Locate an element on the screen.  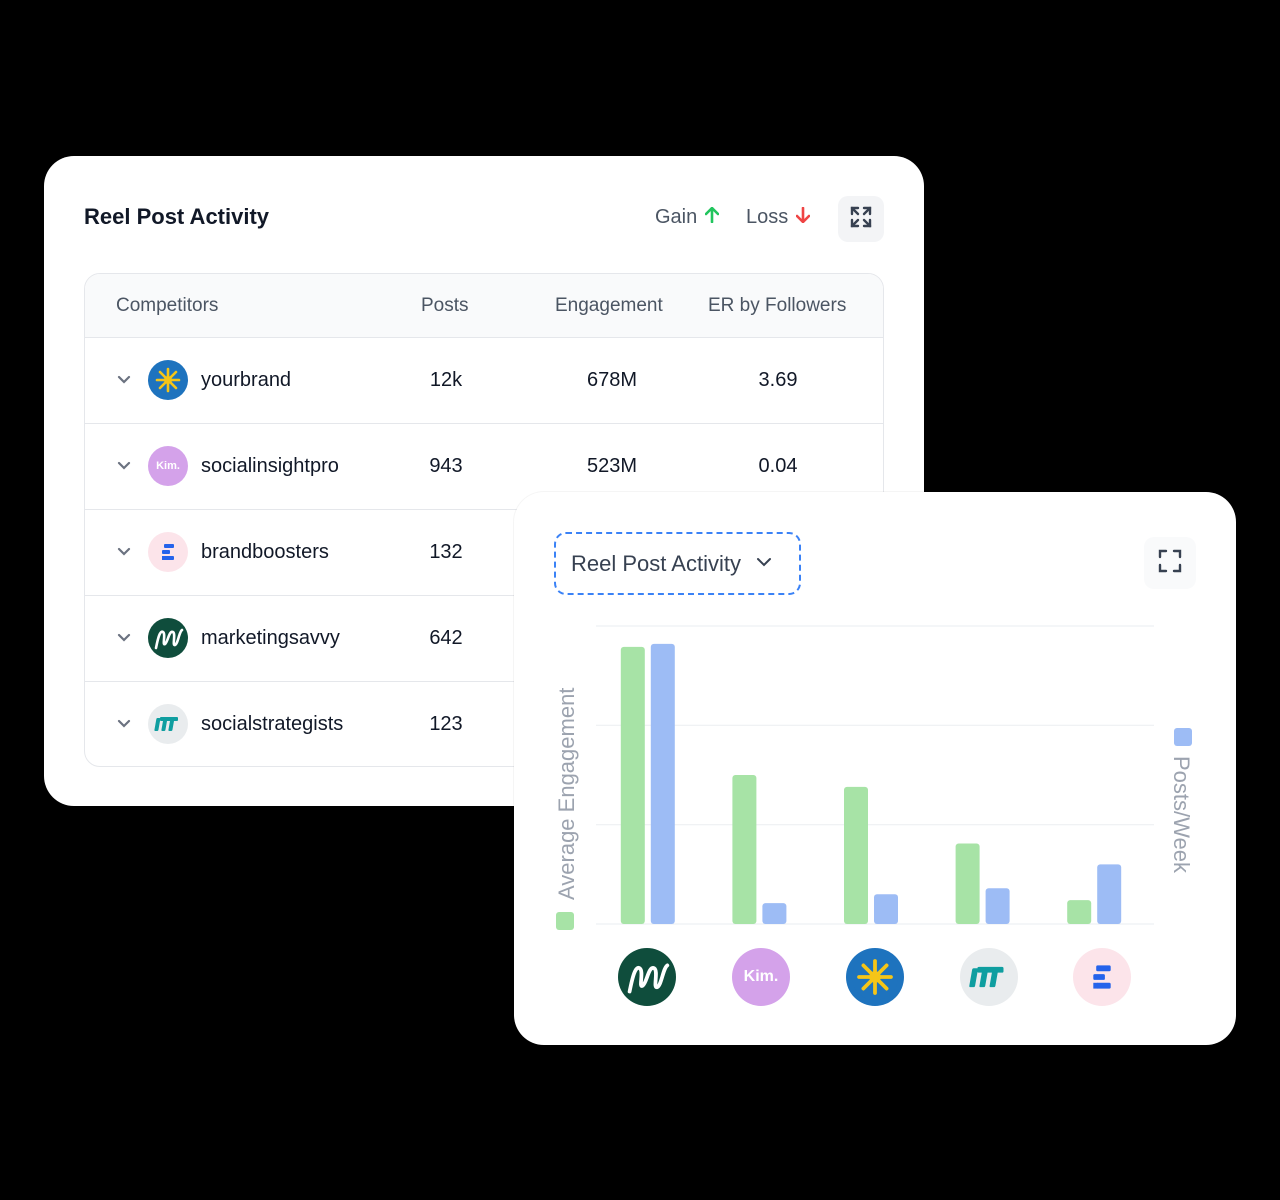
expand-icon is located at coordinates (861, 219).